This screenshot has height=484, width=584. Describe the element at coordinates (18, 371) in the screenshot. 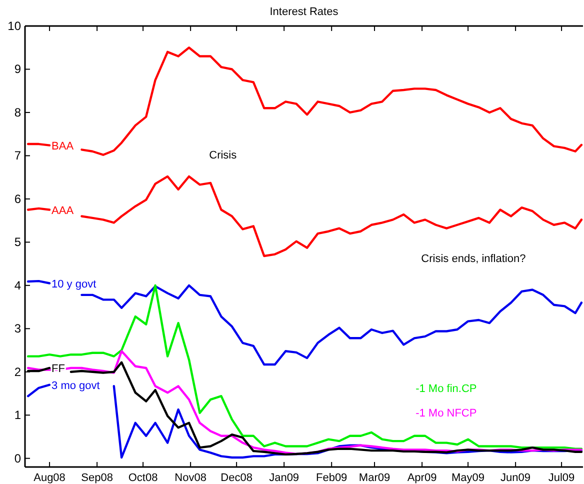

I see `y-tick-label: 2` at that location.